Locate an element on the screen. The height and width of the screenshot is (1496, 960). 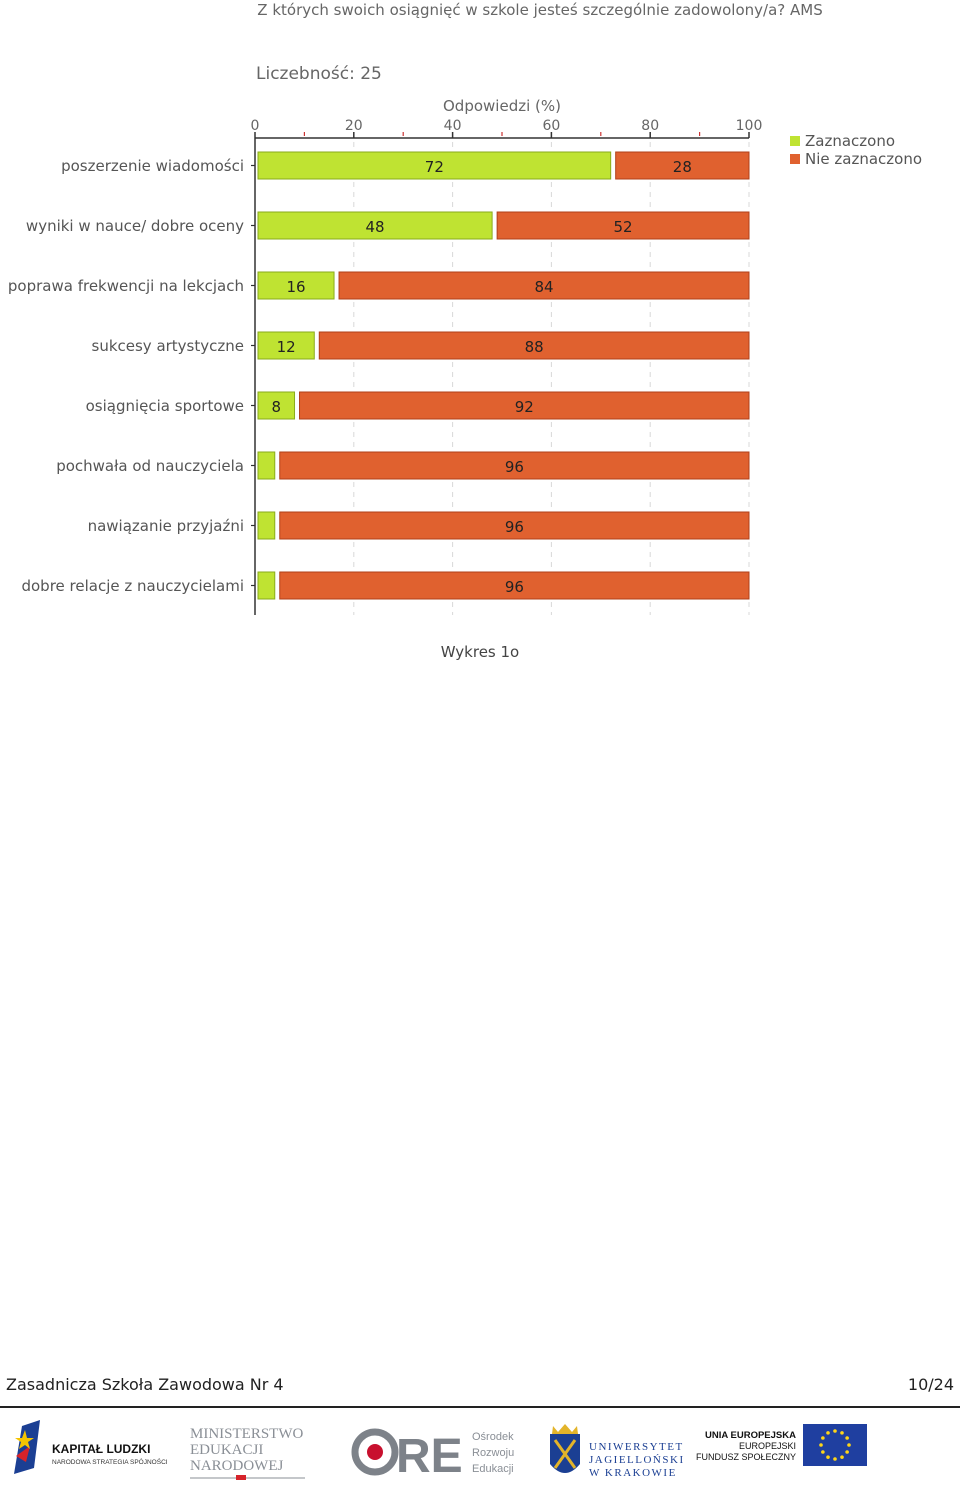
uj-line-1: UNIWERSYTET is located at coordinates (636, 1447).